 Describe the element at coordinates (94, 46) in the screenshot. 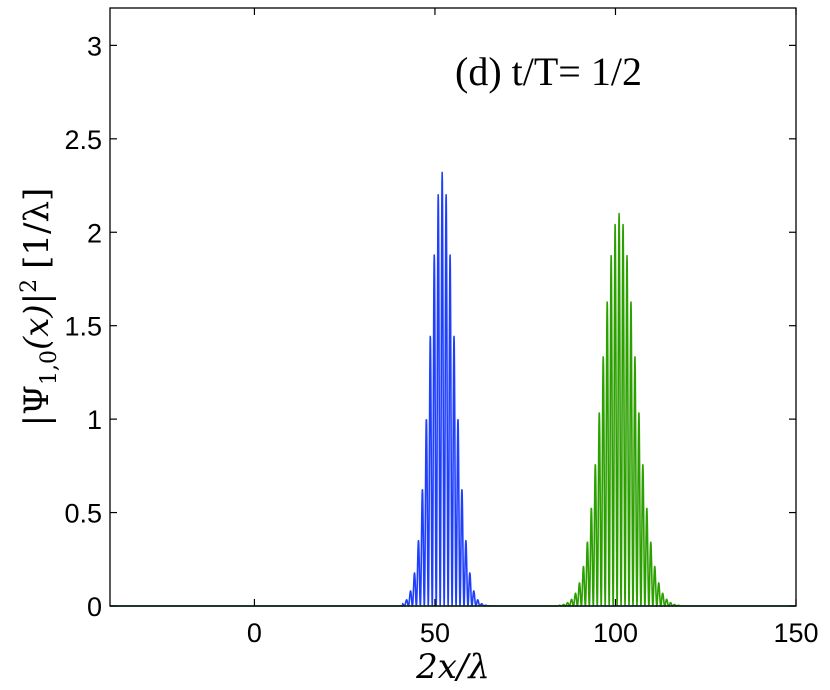

I see `y-tick-label: 3` at that location.